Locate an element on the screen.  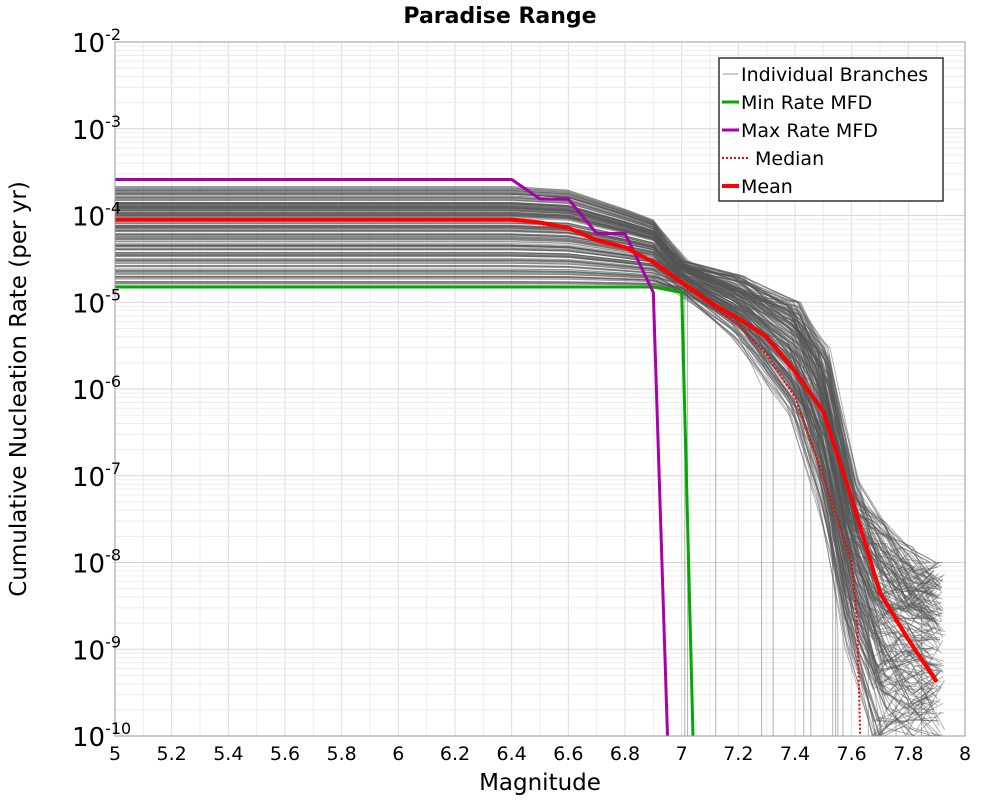
y-tick-label: 10⁻² is located at coordinates (96, 42).